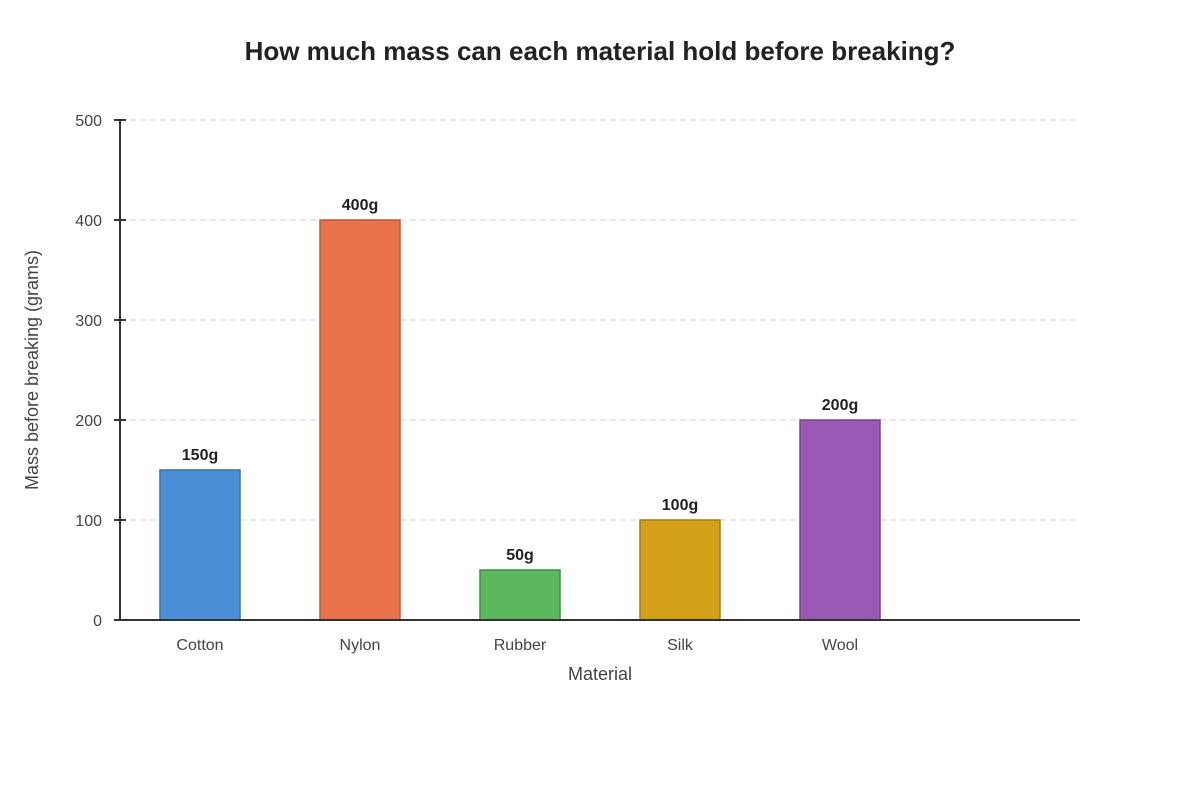 The image size is (1200, 800). I want to click on value-label-wool: 200g, so click(840, 405).